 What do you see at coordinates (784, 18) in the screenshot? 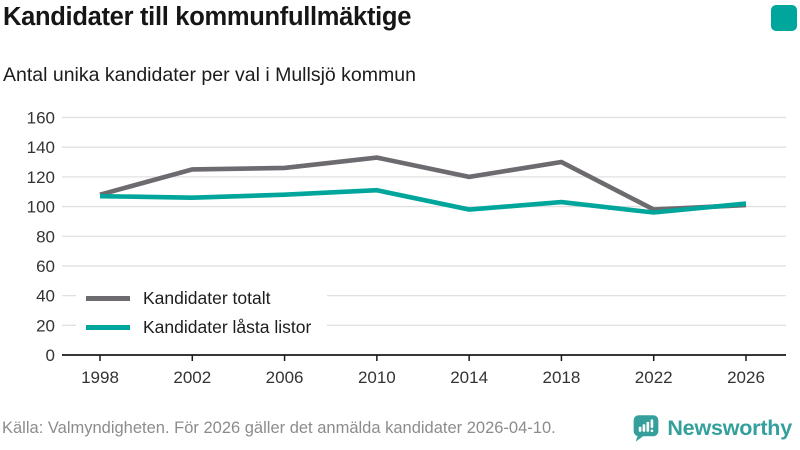
I see `brand-mark` at bounding box center [784, 18].